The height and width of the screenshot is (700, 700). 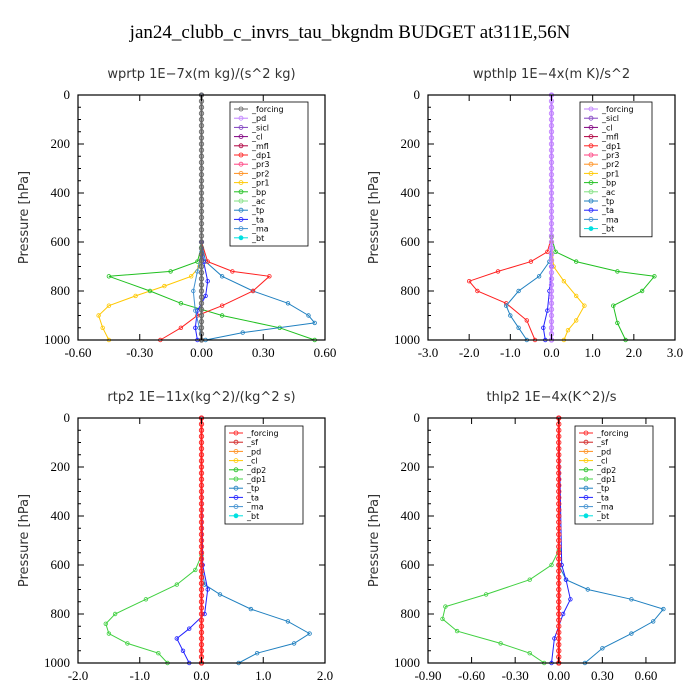 I want to click on legend-entry: _forcing, so click(x=262, y=433).